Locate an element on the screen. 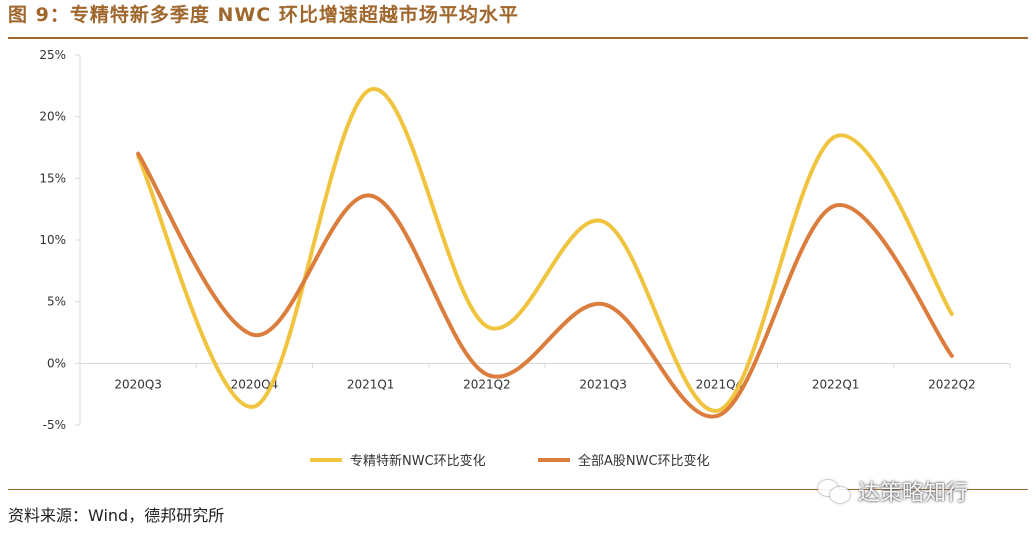 This screenshot has height=536, width=1036. title-divider is located at coordinates (518, 38).